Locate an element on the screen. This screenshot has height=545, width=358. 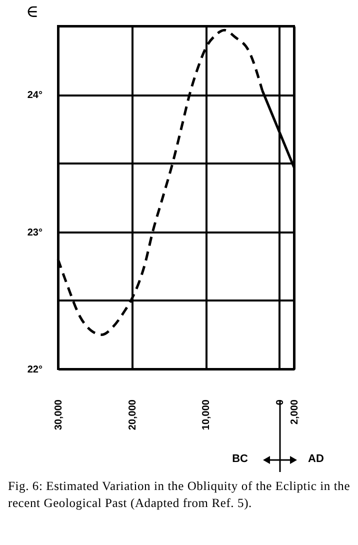
x-tick-label: 2,000 is located at coordinates (295, 412).